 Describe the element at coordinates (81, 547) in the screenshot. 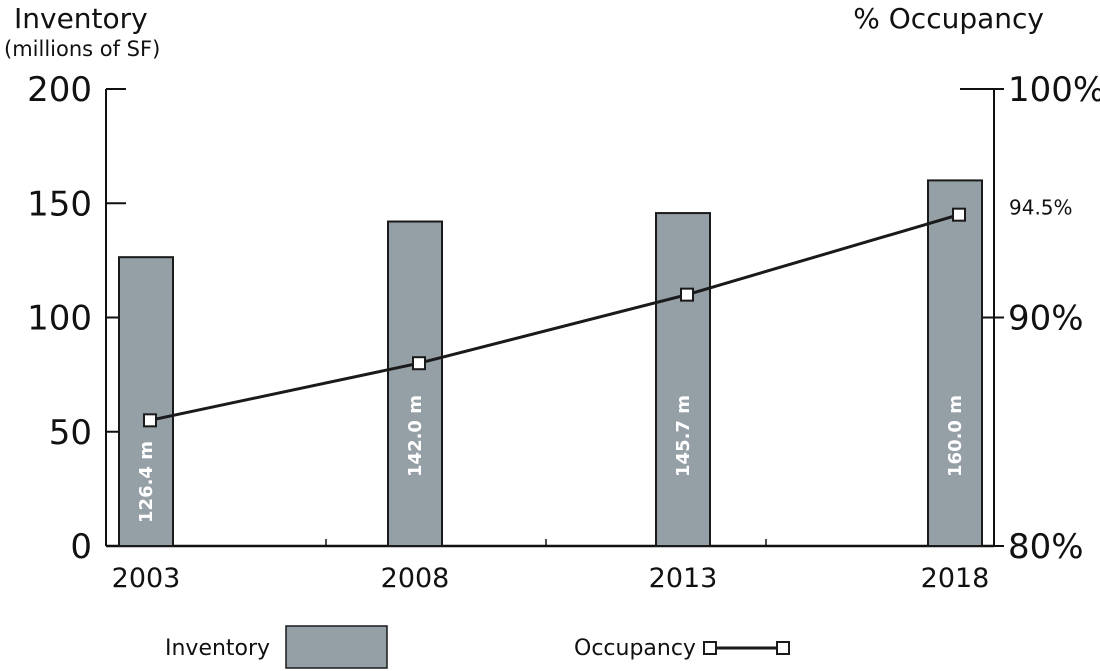

I see `left-tick-label: 0` at that location.